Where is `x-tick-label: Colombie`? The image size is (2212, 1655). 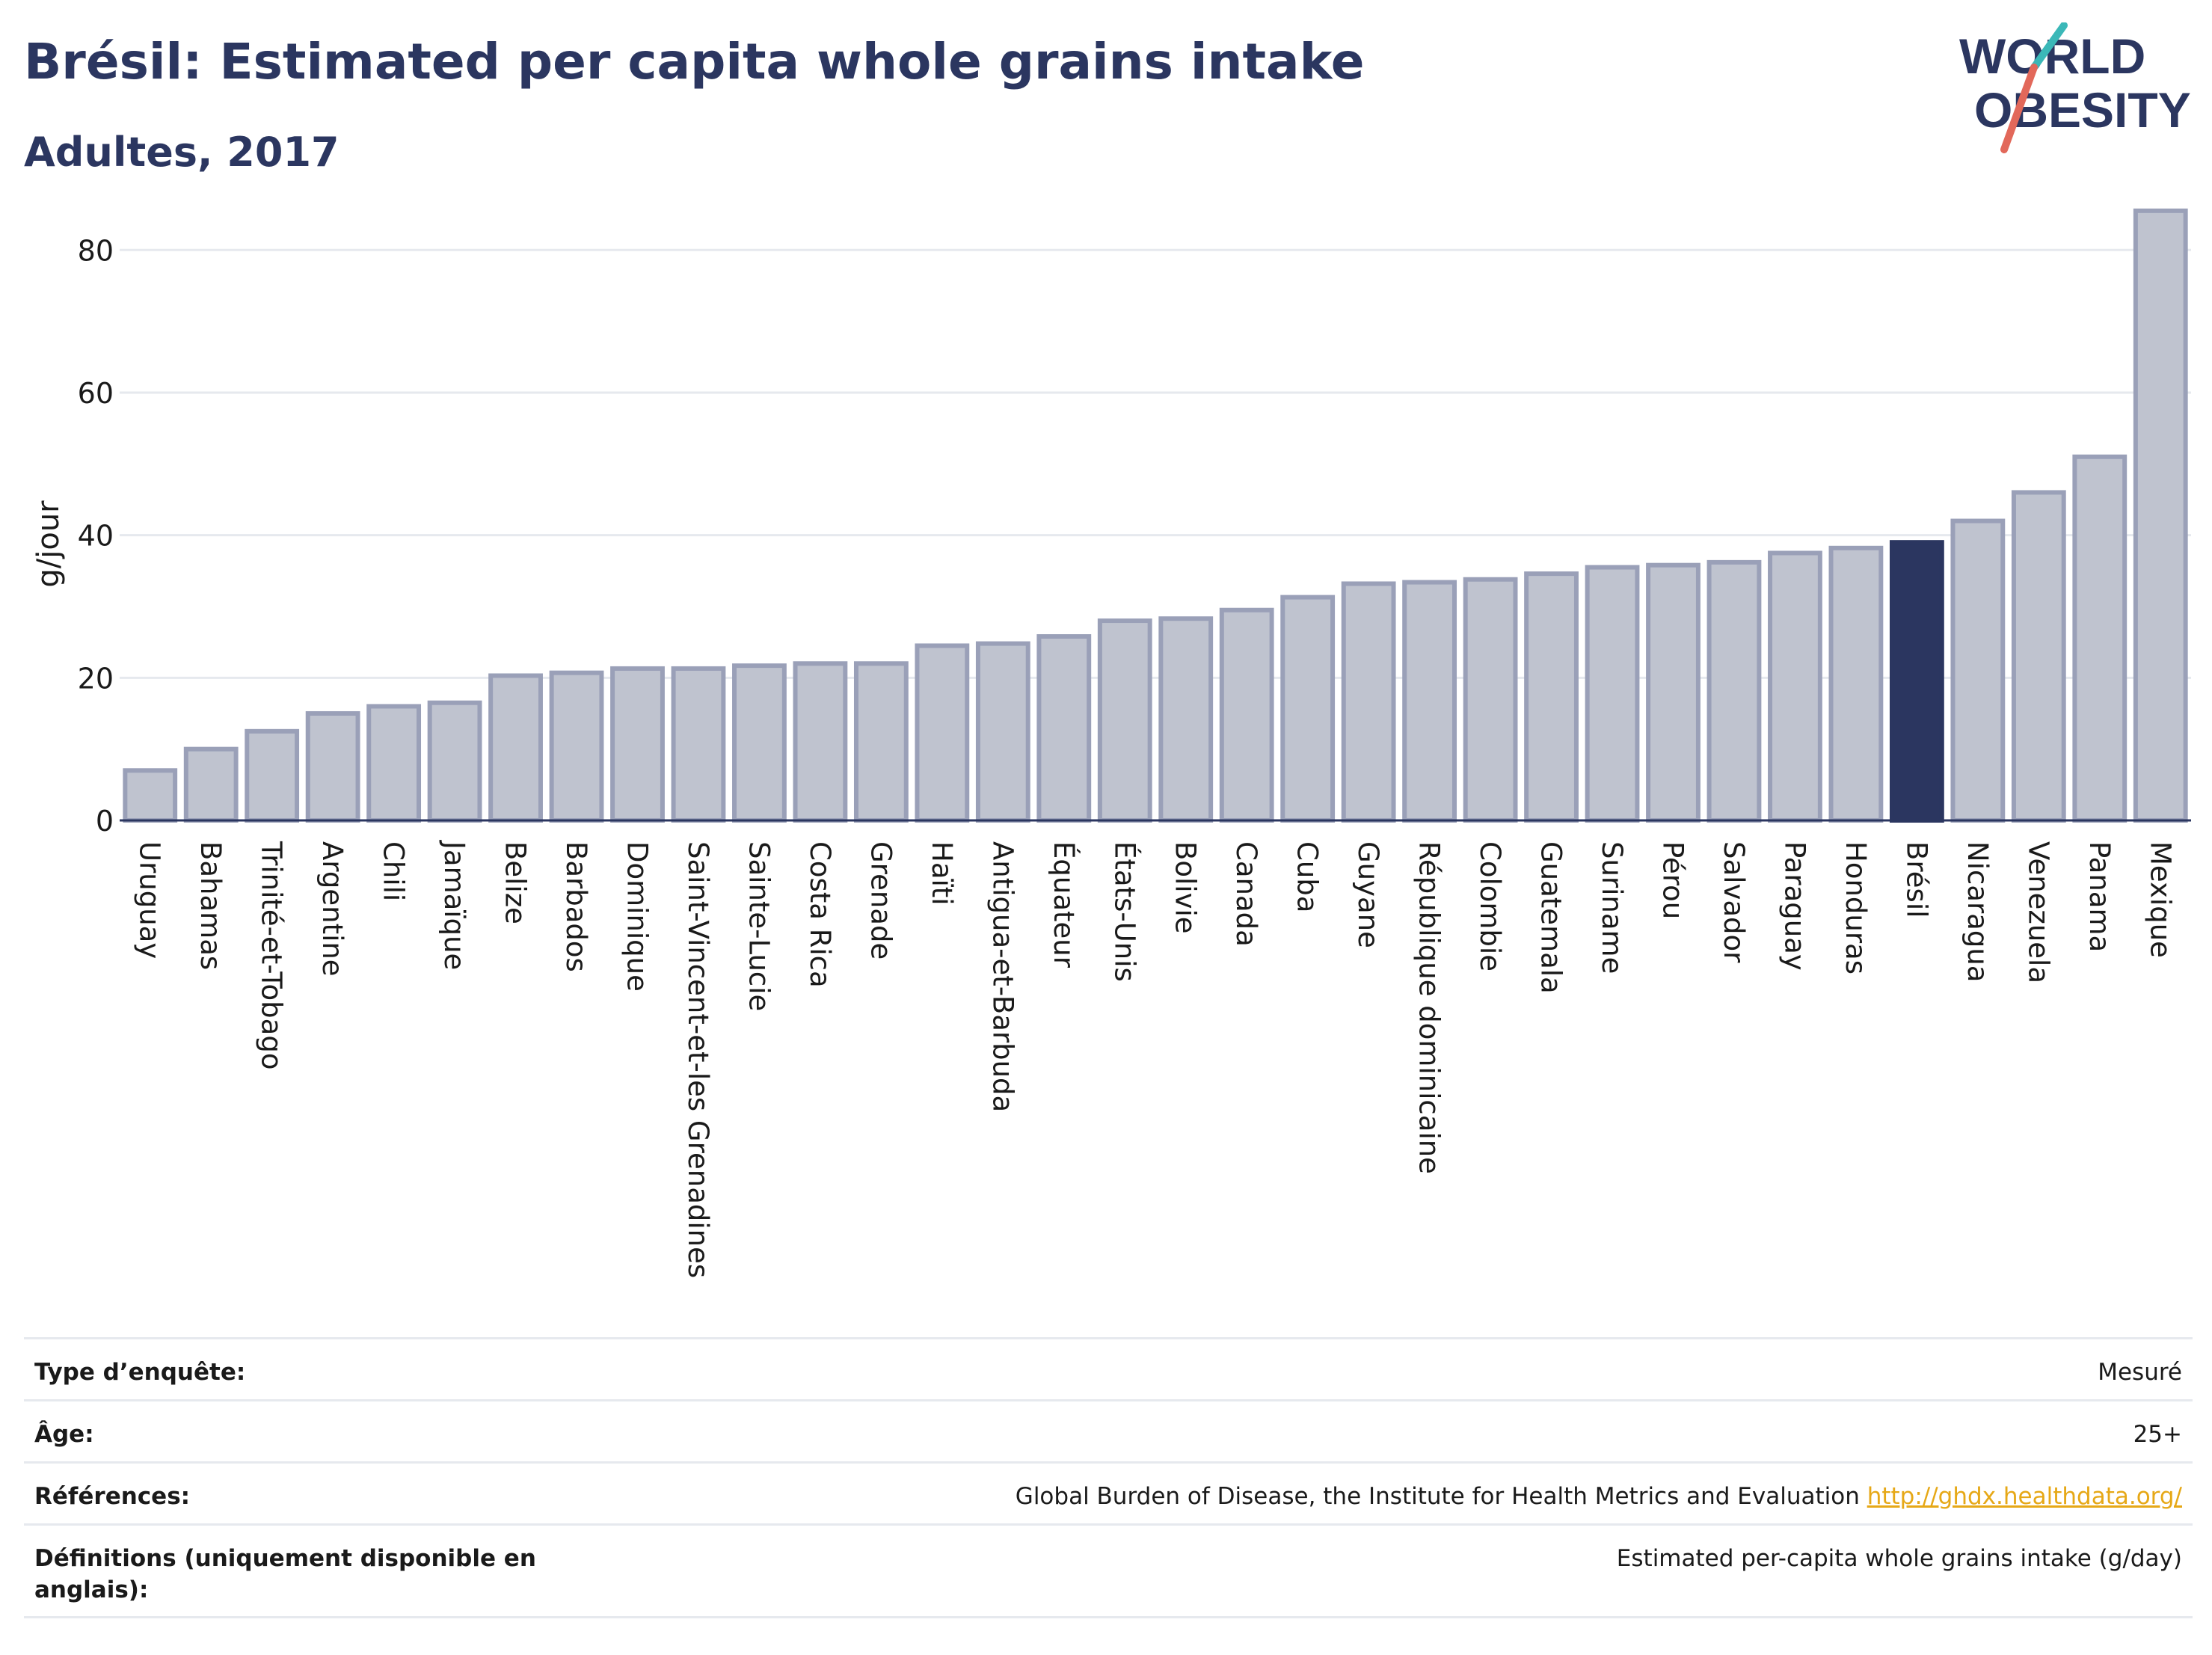 x-tick-label: Colombie is located at coordinates (1490, 906).